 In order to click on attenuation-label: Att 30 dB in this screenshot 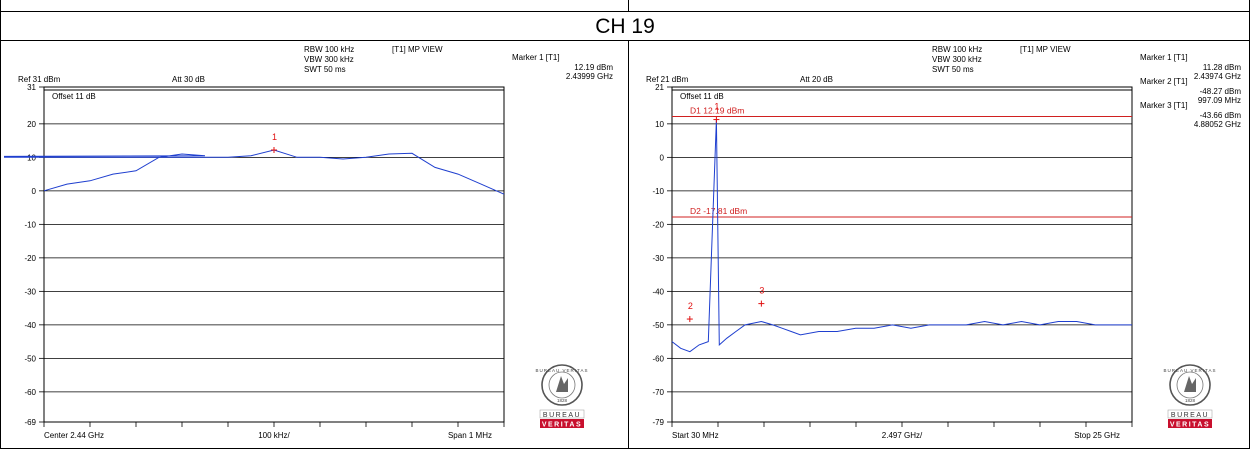, I will do `click(188, 79)`.